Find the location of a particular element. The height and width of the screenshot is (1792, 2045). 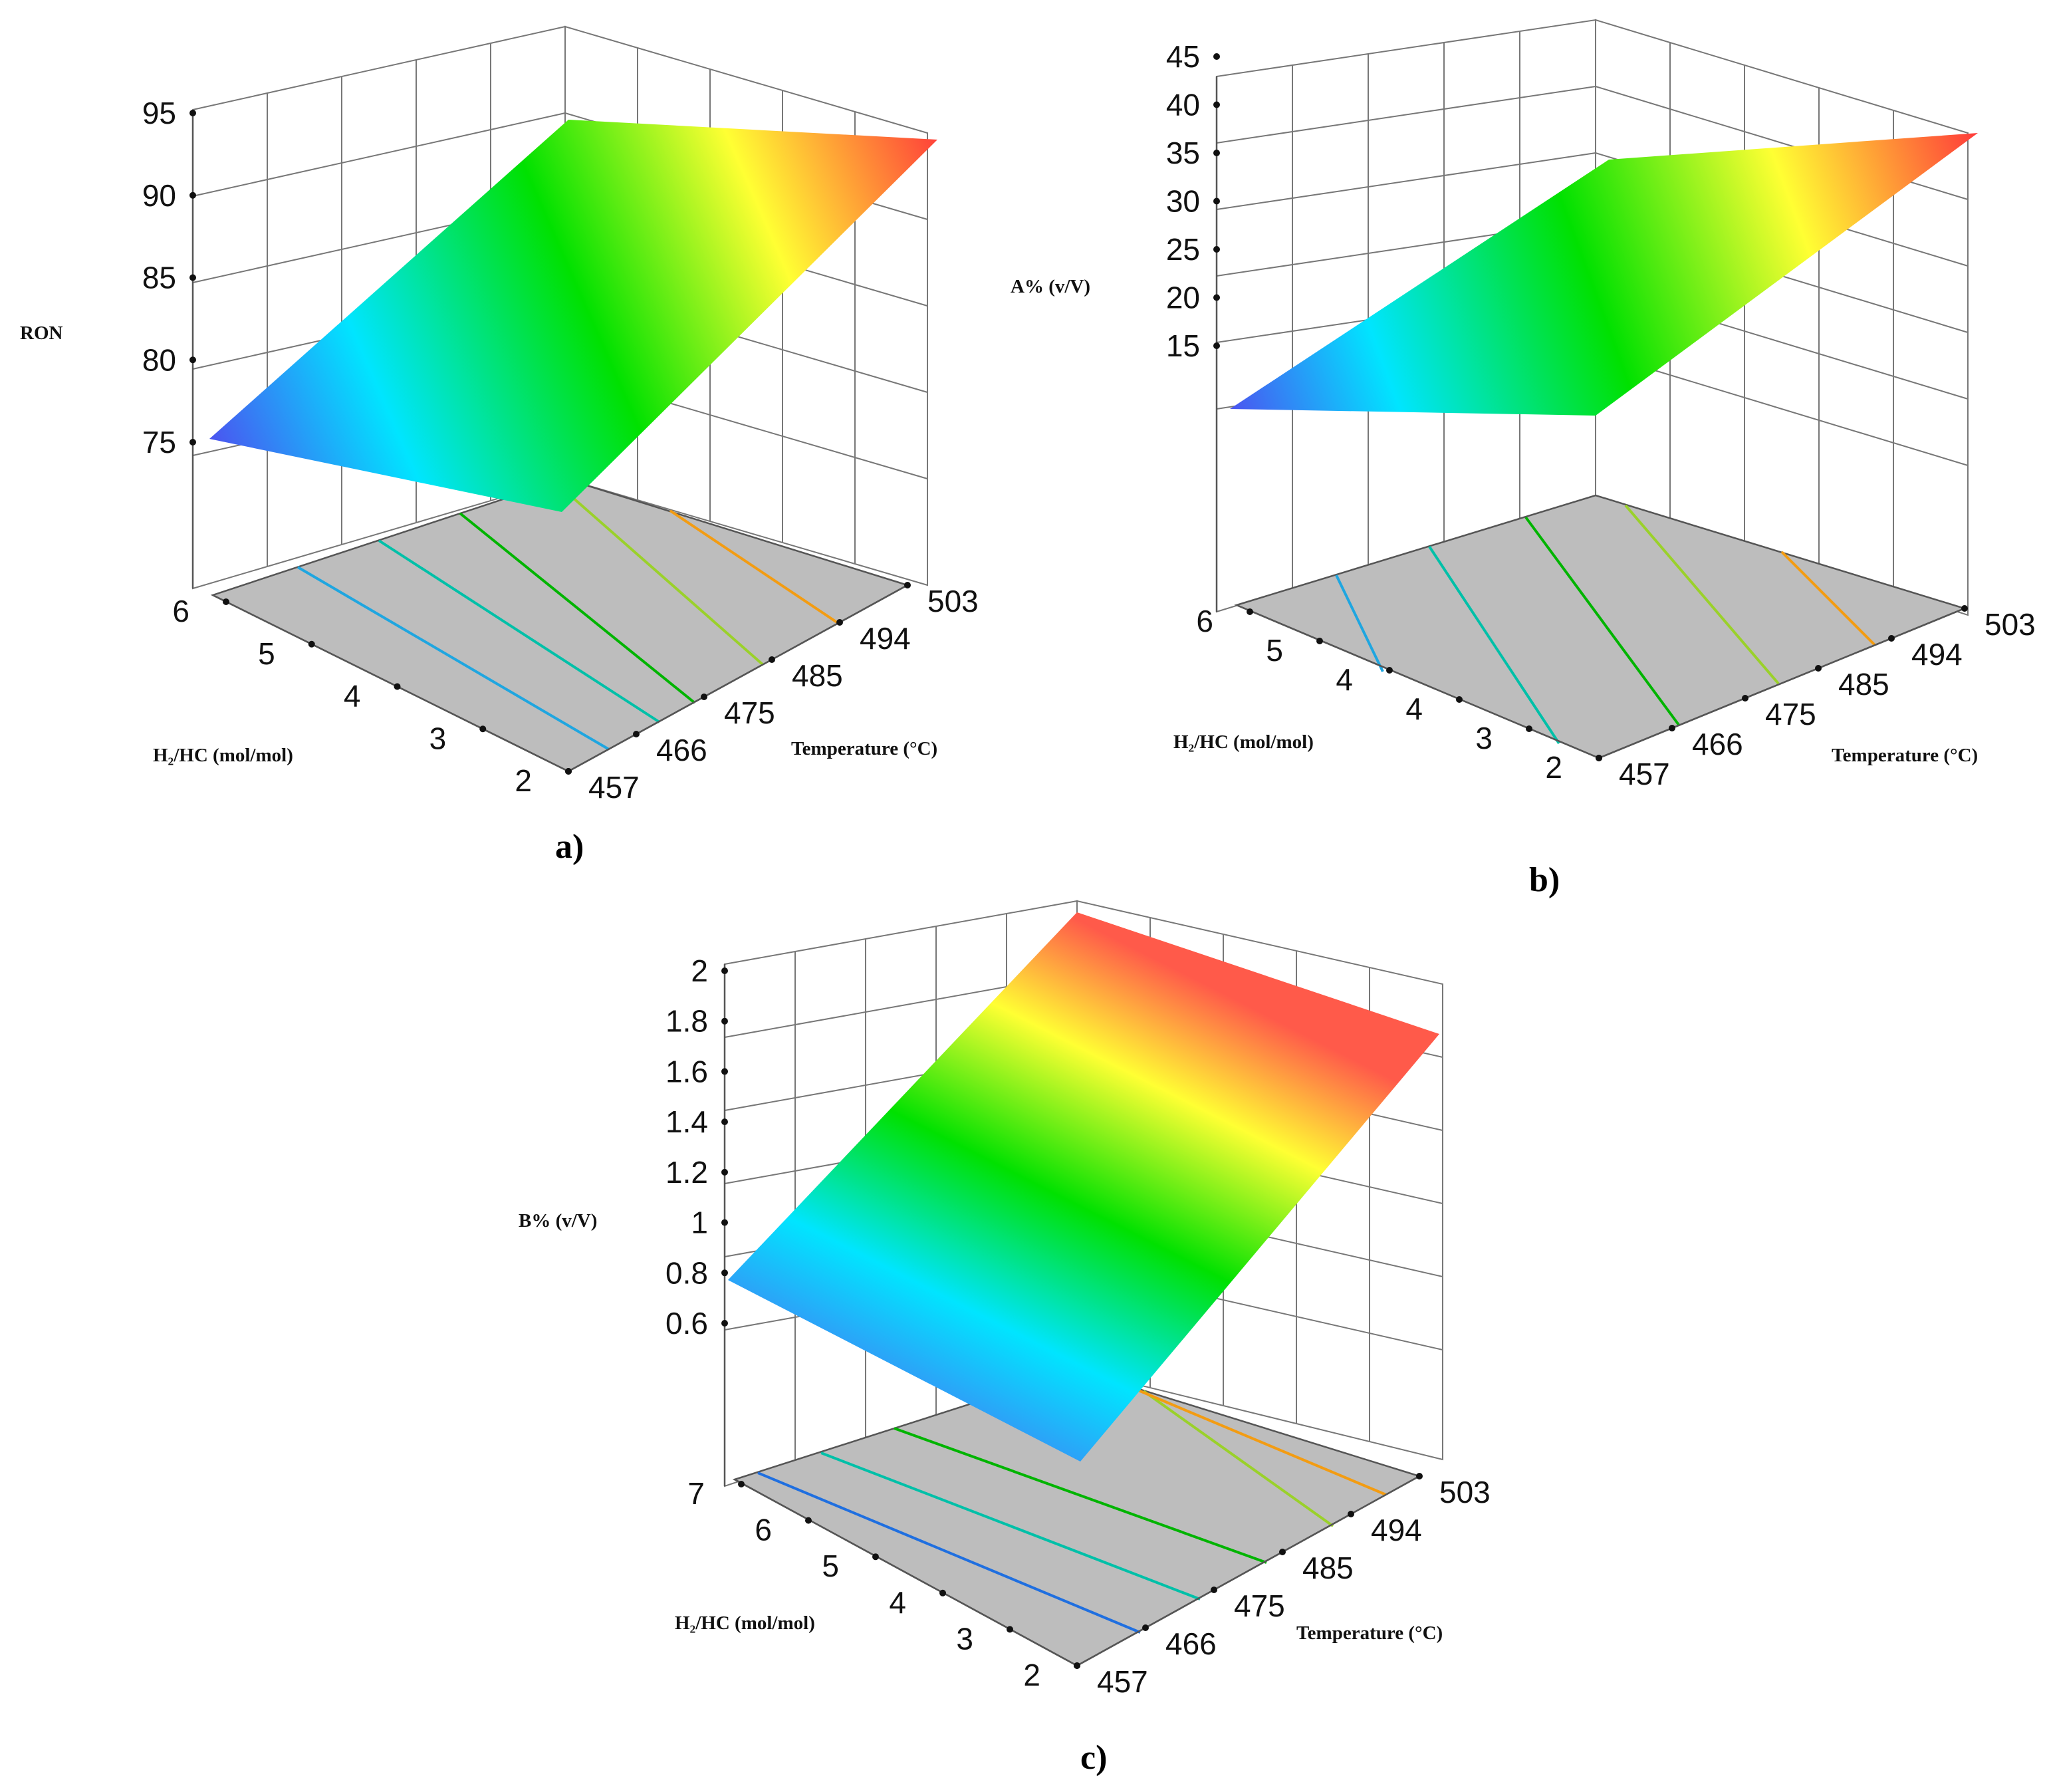

panel-a-y-tick-label-1: 466 is located at coordinates (681, 750).